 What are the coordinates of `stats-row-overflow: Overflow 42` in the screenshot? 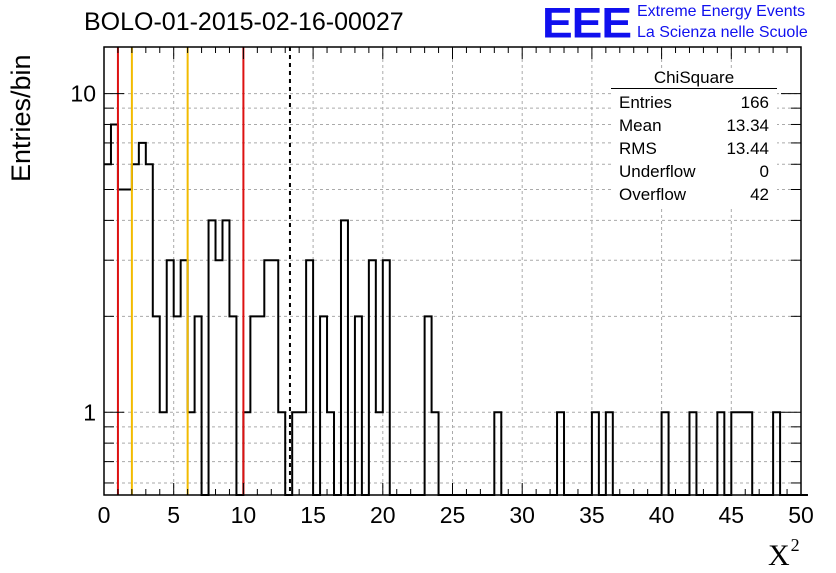 It's located at (694, 194).